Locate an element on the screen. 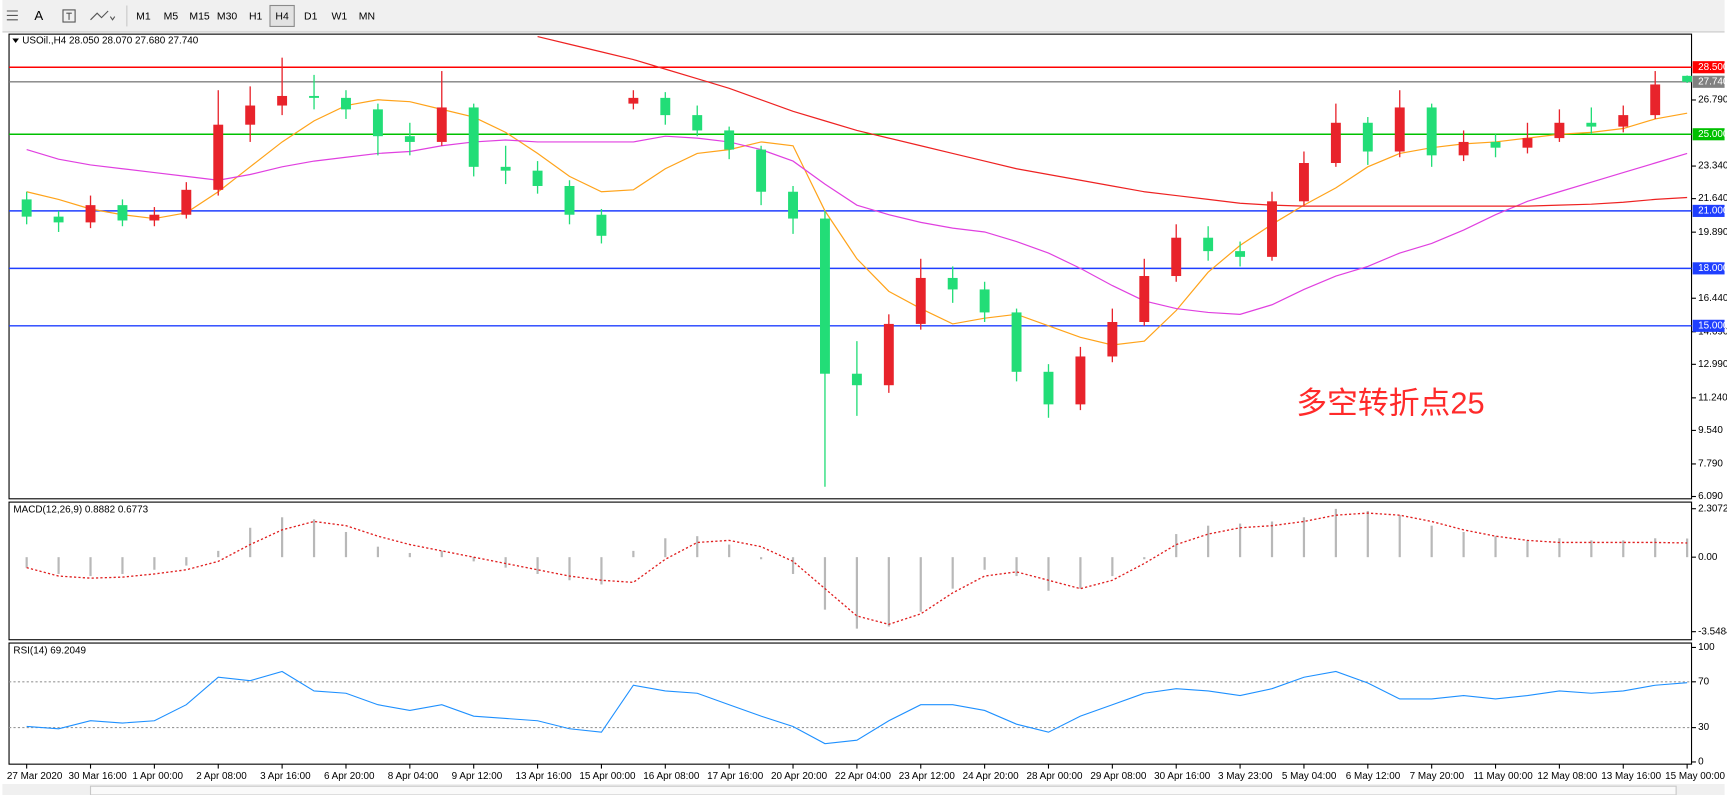 This screenshot has height=795, width=1727. x-tick-label: 23 Apr 12:00 is located at coordinates (927, 776).